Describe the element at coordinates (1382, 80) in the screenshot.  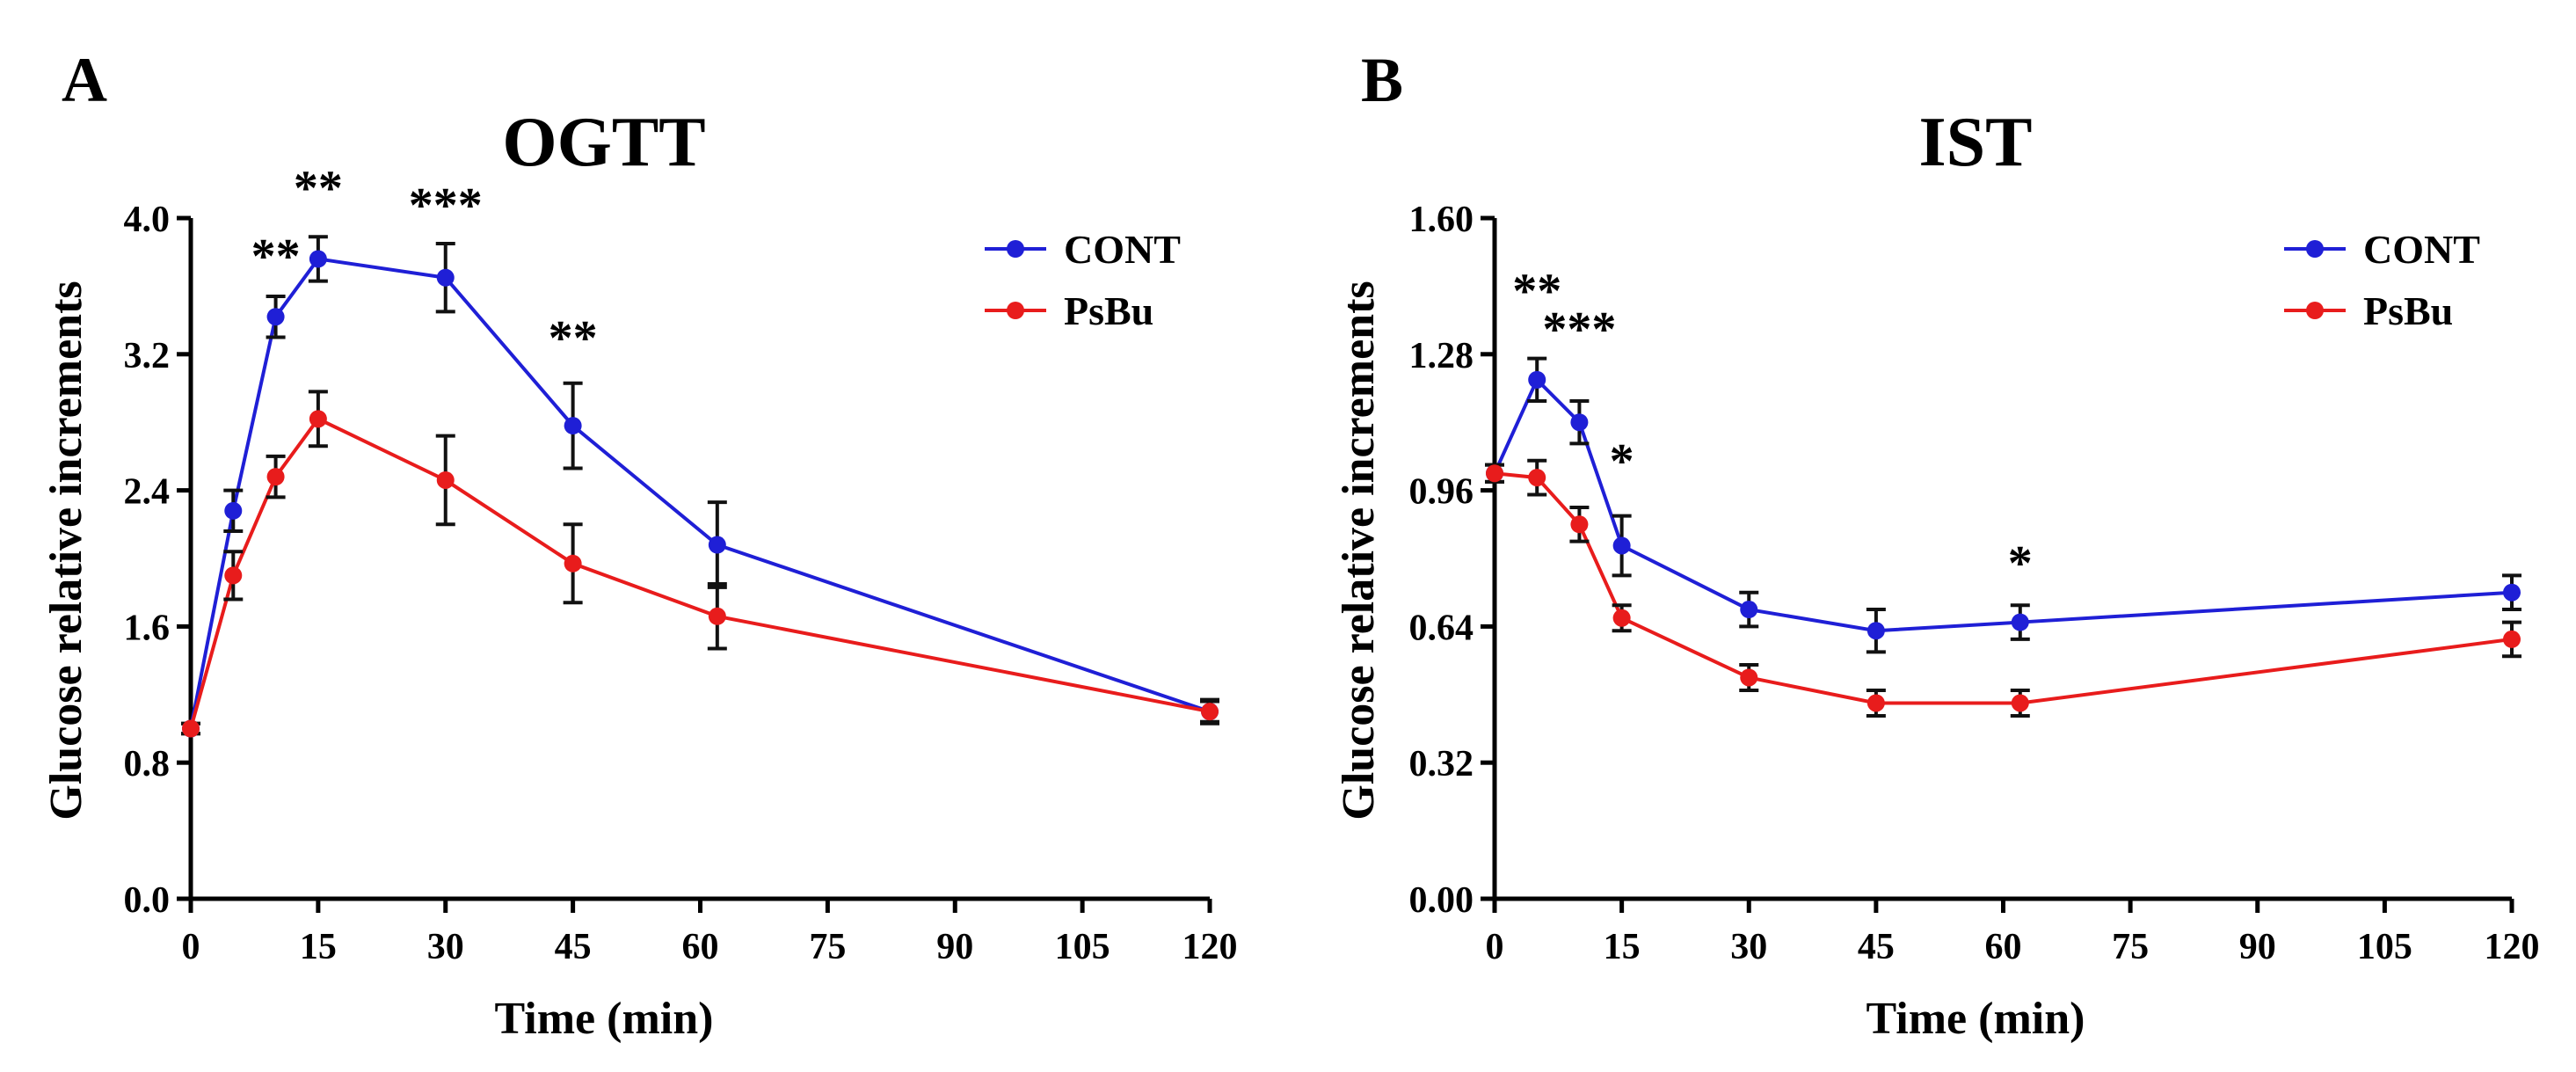
I see `panel-letter-b: B` at that location.